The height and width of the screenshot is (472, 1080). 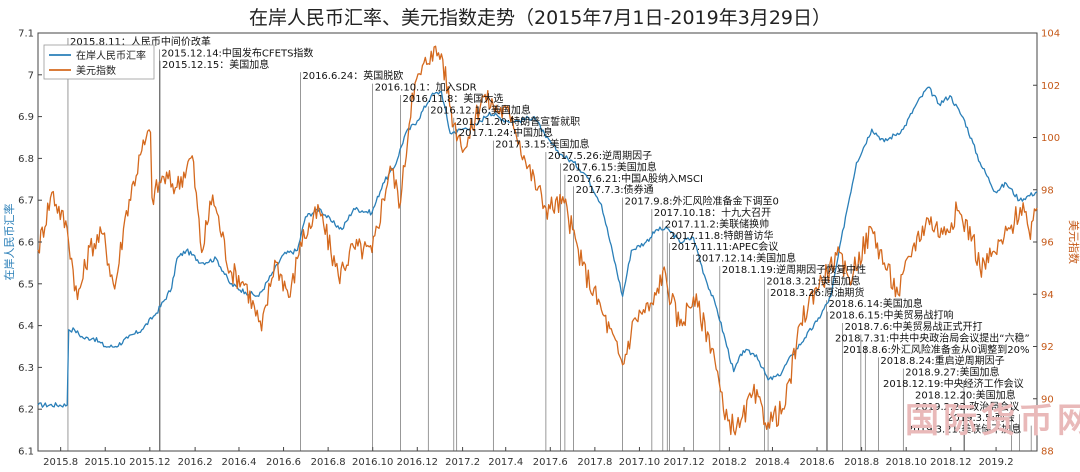 What do you see at coordinates (932, 337) in the screenshot?
I see `event-label: 2018.7.31:中共中央政治局会议提出“六稳”` at bounding box center [932, 337].